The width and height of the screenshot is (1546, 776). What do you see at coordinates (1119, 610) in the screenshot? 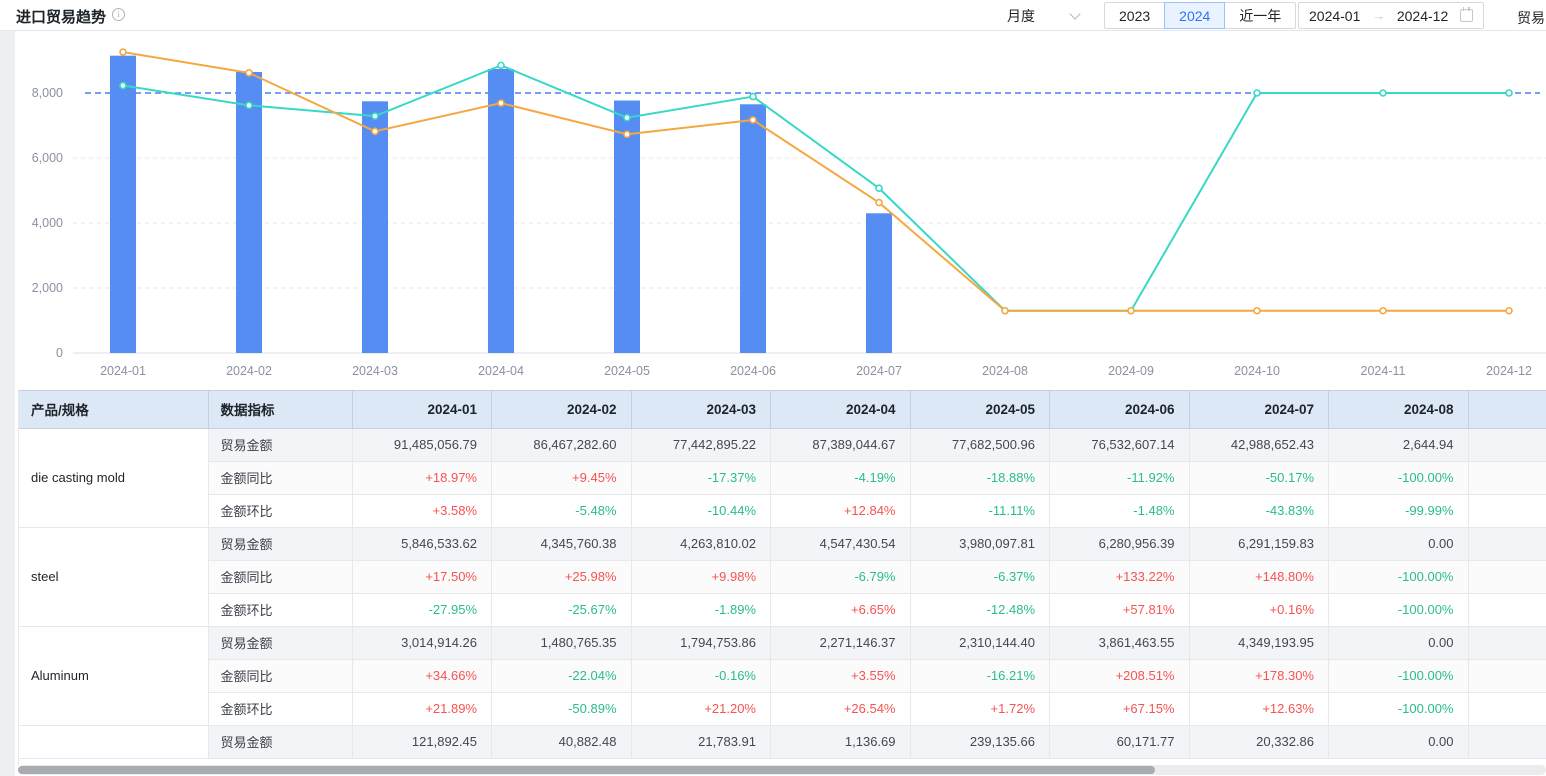
I see `value-cell: +57.81%` at bounding box center [1119, 610].